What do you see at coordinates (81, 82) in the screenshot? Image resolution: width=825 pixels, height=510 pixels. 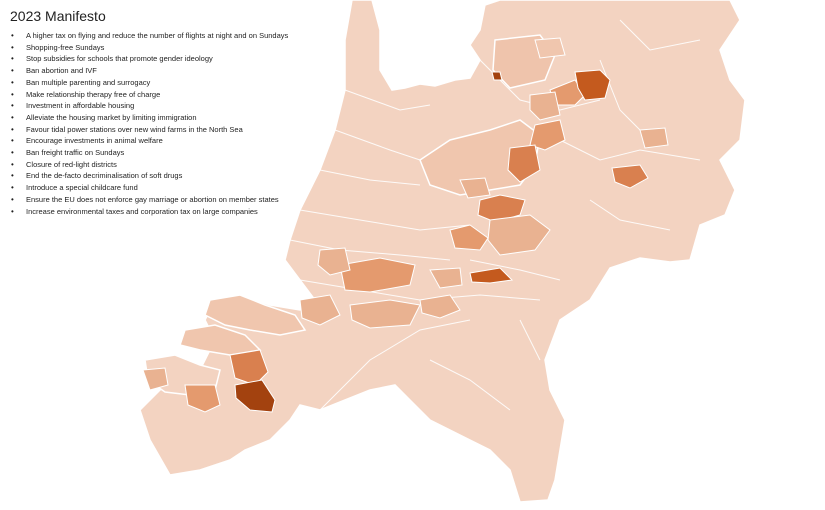 I see `list-item: • Ban multiple parenting and surrogacy` at bounding box center [81, 82].